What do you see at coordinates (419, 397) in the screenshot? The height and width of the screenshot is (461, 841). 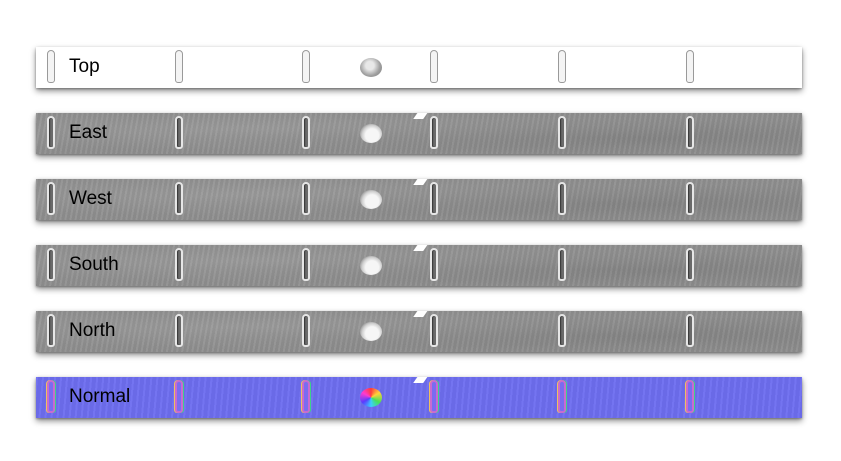 I see `strip-normal: Normal` at bounding box center [419, 397].